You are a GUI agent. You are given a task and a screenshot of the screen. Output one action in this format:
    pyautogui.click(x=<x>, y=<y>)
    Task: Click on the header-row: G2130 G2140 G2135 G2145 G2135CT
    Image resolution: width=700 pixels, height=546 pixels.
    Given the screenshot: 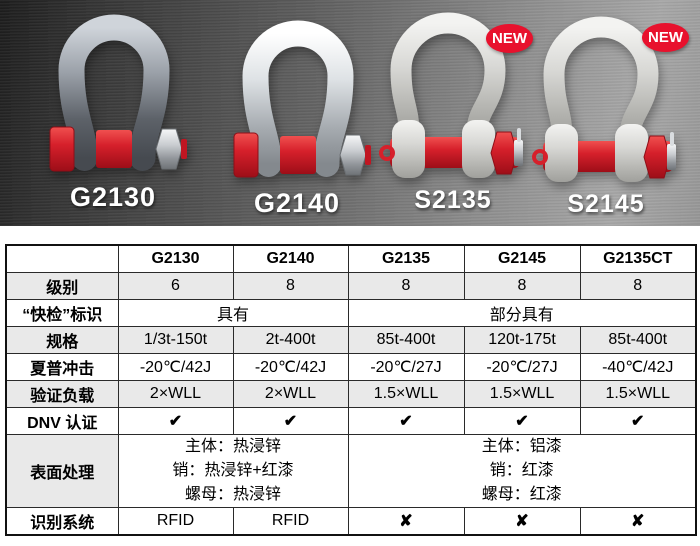 What is the action you would take?
    pyautogui.click(x=351, y=258)
    